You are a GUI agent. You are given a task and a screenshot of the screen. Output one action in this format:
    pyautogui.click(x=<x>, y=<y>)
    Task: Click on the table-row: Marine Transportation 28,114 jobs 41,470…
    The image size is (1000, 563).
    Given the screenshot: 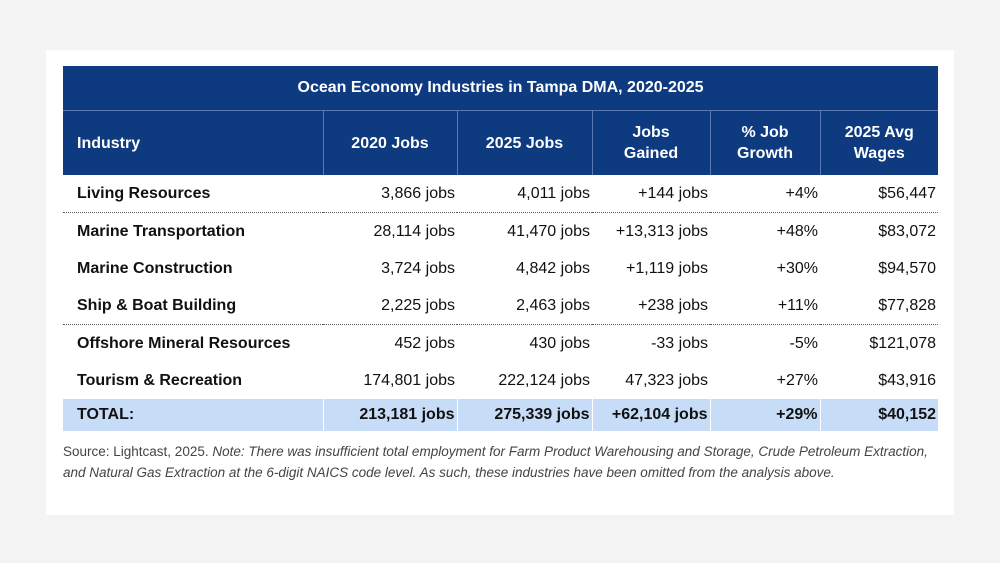 What is the action you would take?
    pyautogui.click(x=500, y=232)
    